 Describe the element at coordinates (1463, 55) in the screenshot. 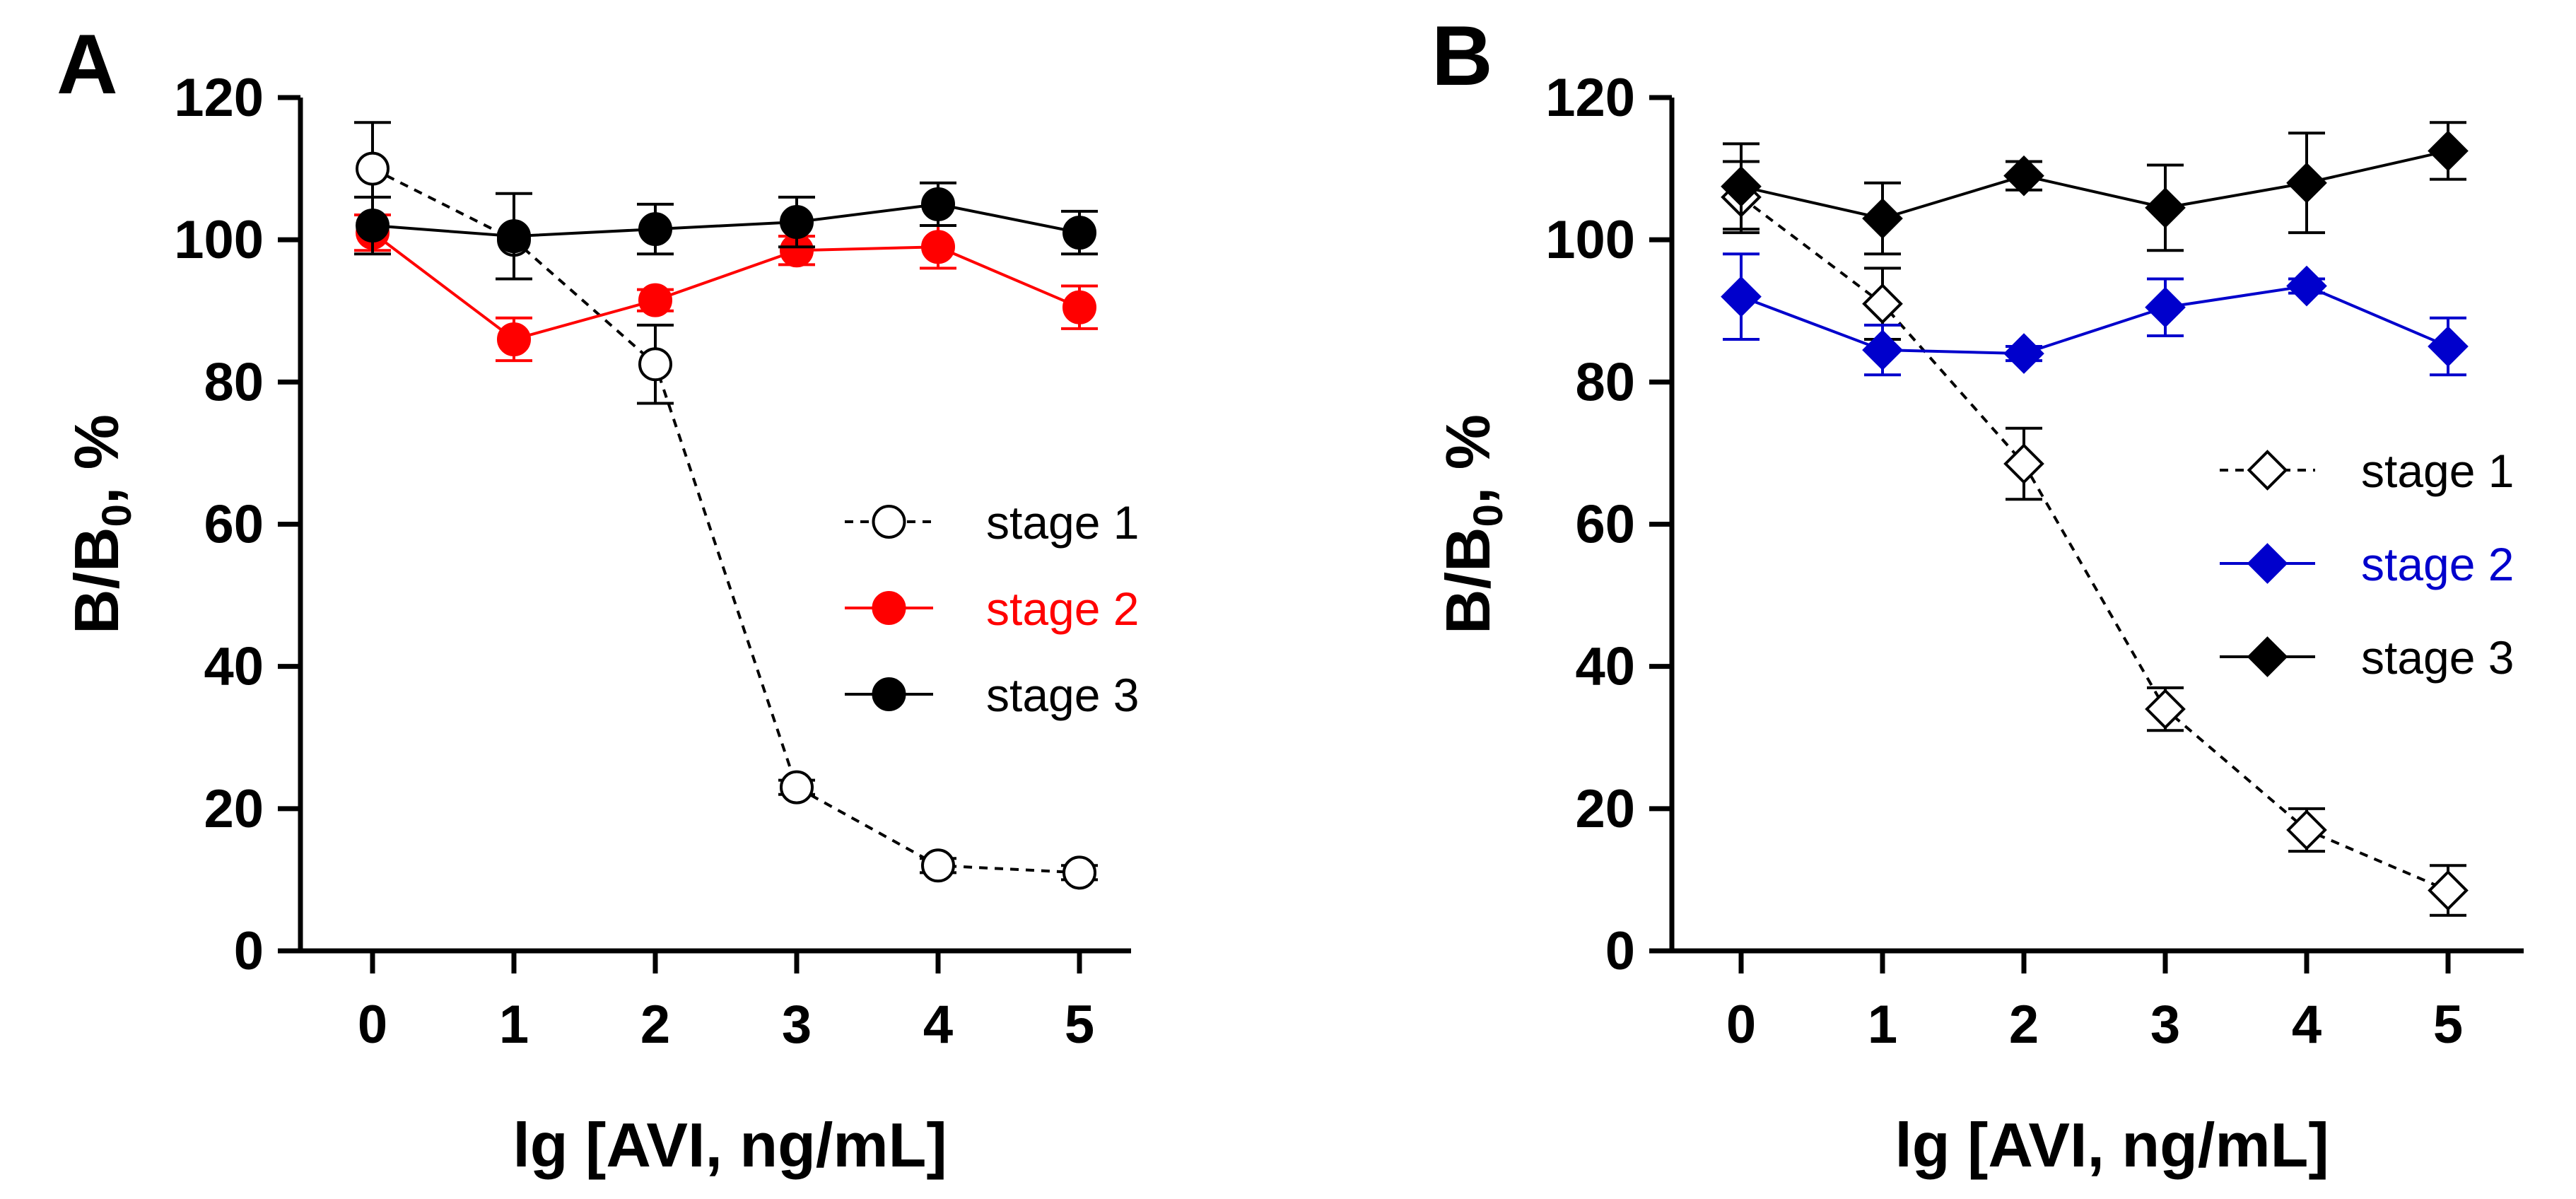

I see `panel-label: B` at that location.